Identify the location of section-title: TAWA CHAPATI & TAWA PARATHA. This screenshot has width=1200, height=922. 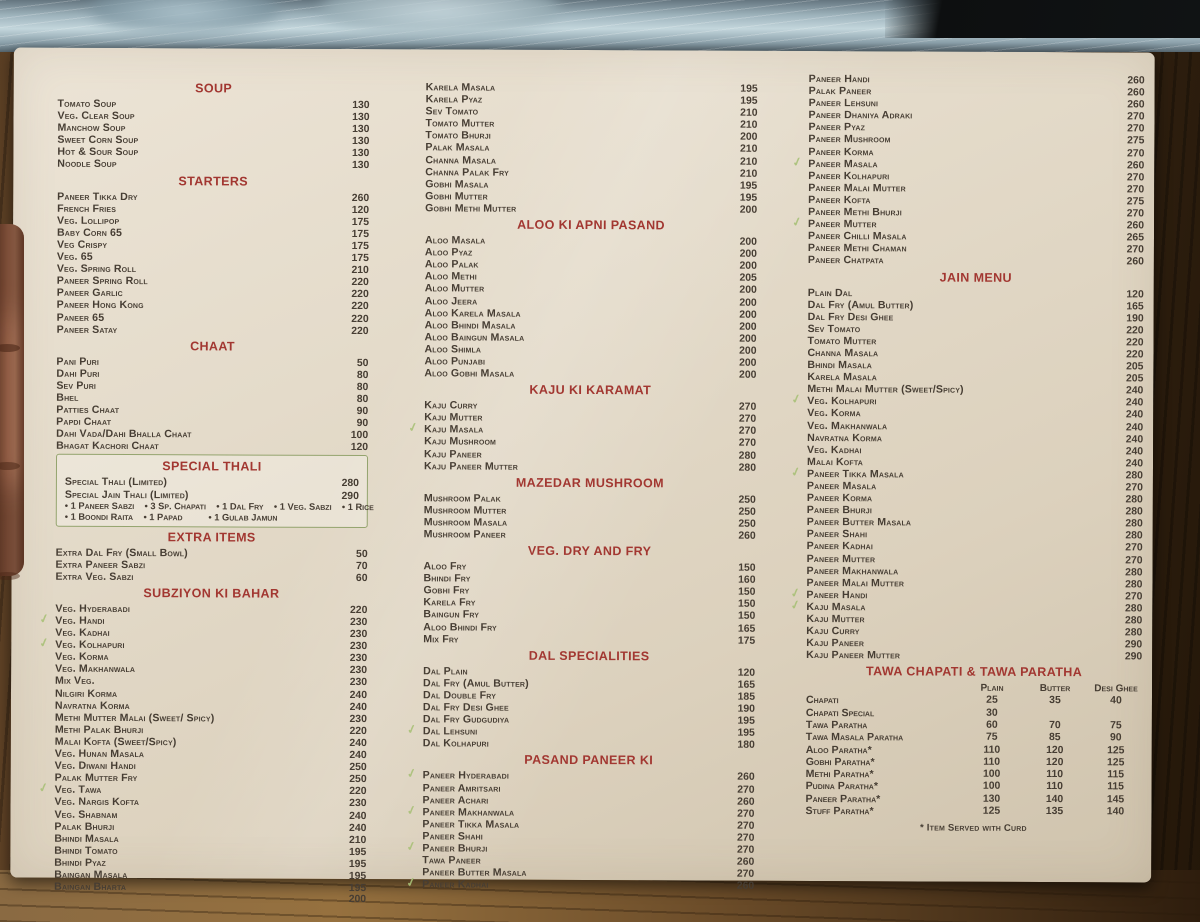
(974, 672).